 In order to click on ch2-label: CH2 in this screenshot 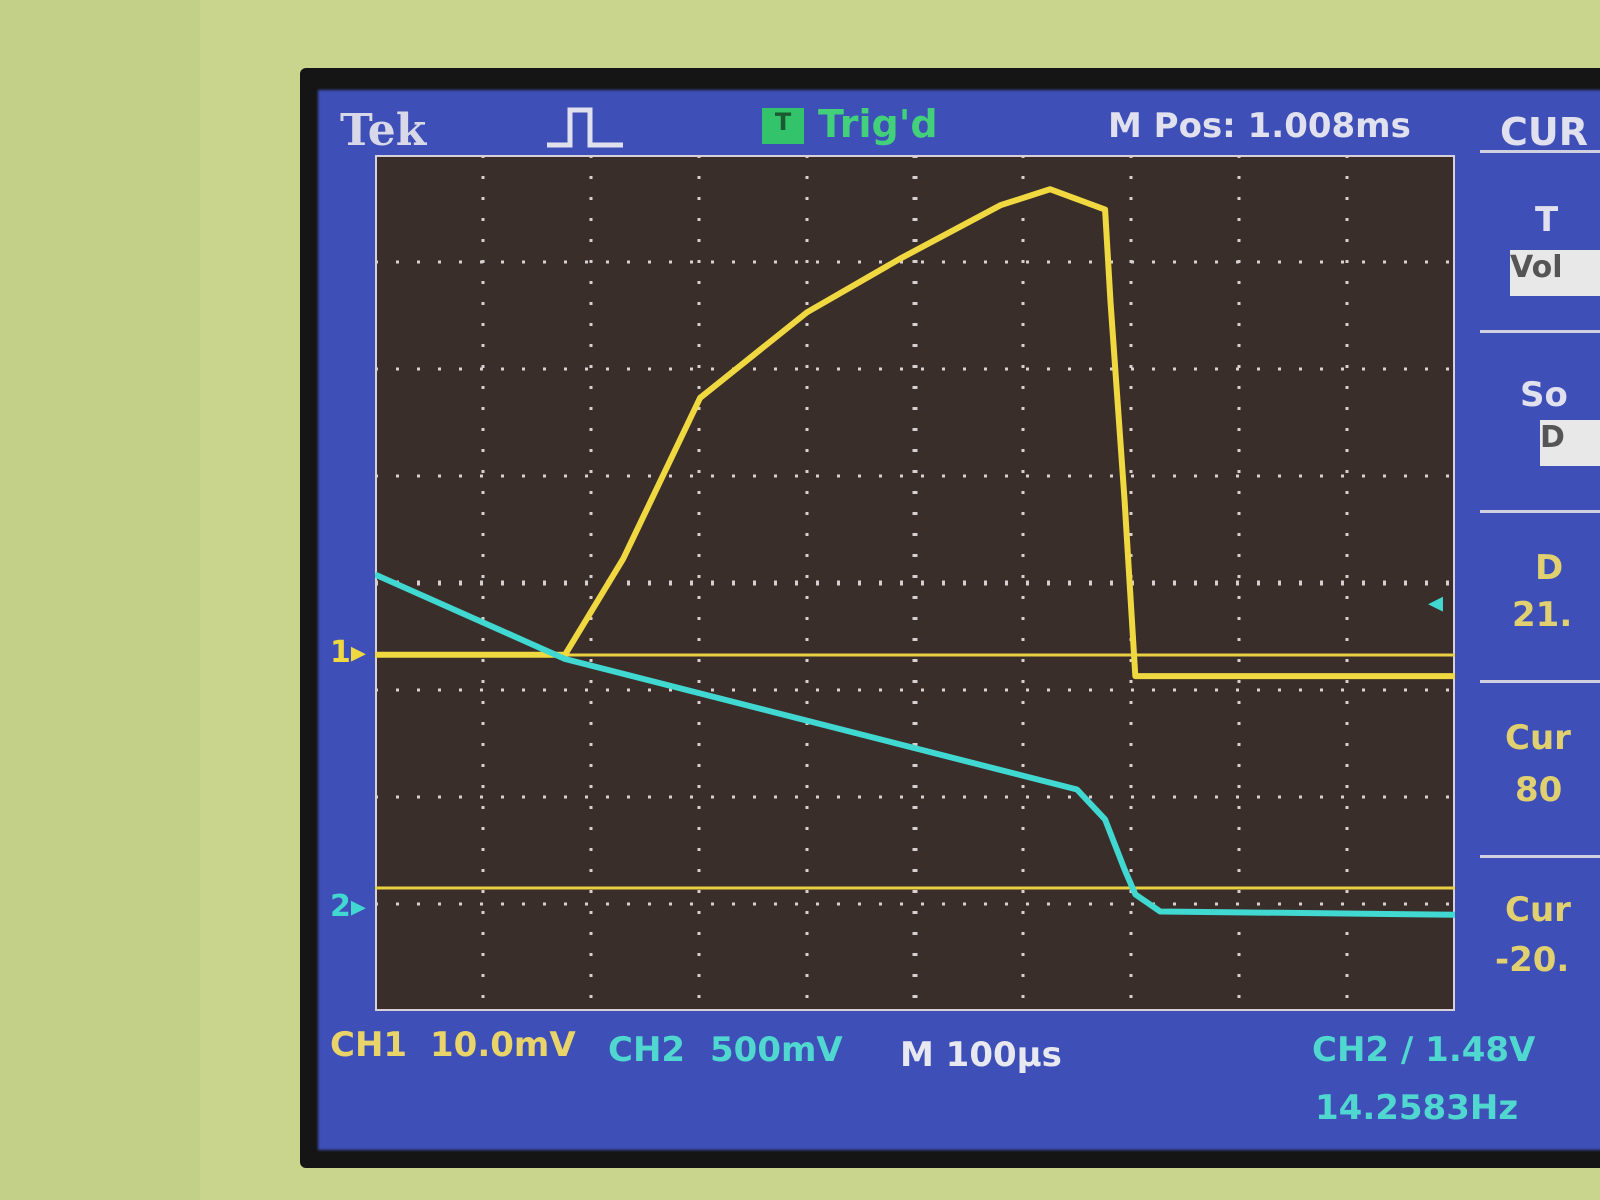, I will do `click(647, 1050)`.